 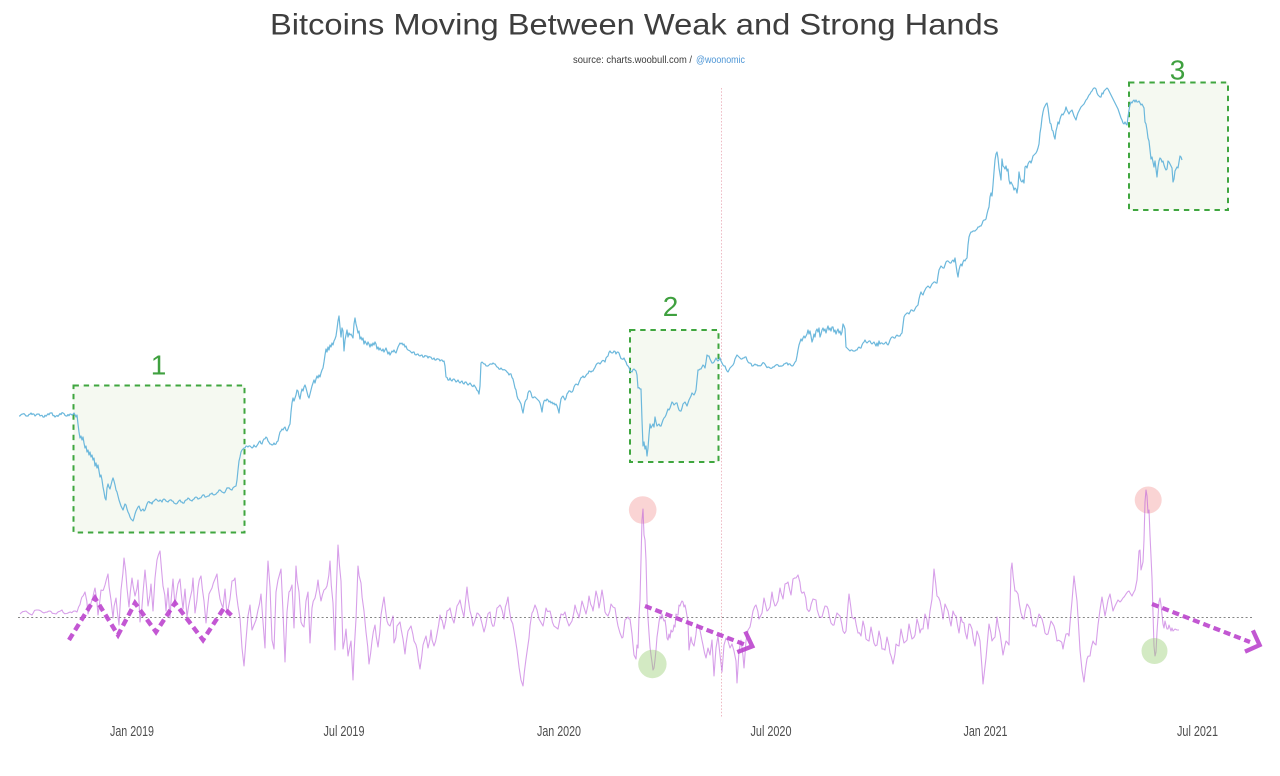 What do you see at coordinates (344, 731) in the screenshot?
I see `svg-text: Jul 2019` at bounding box center [344, 731].